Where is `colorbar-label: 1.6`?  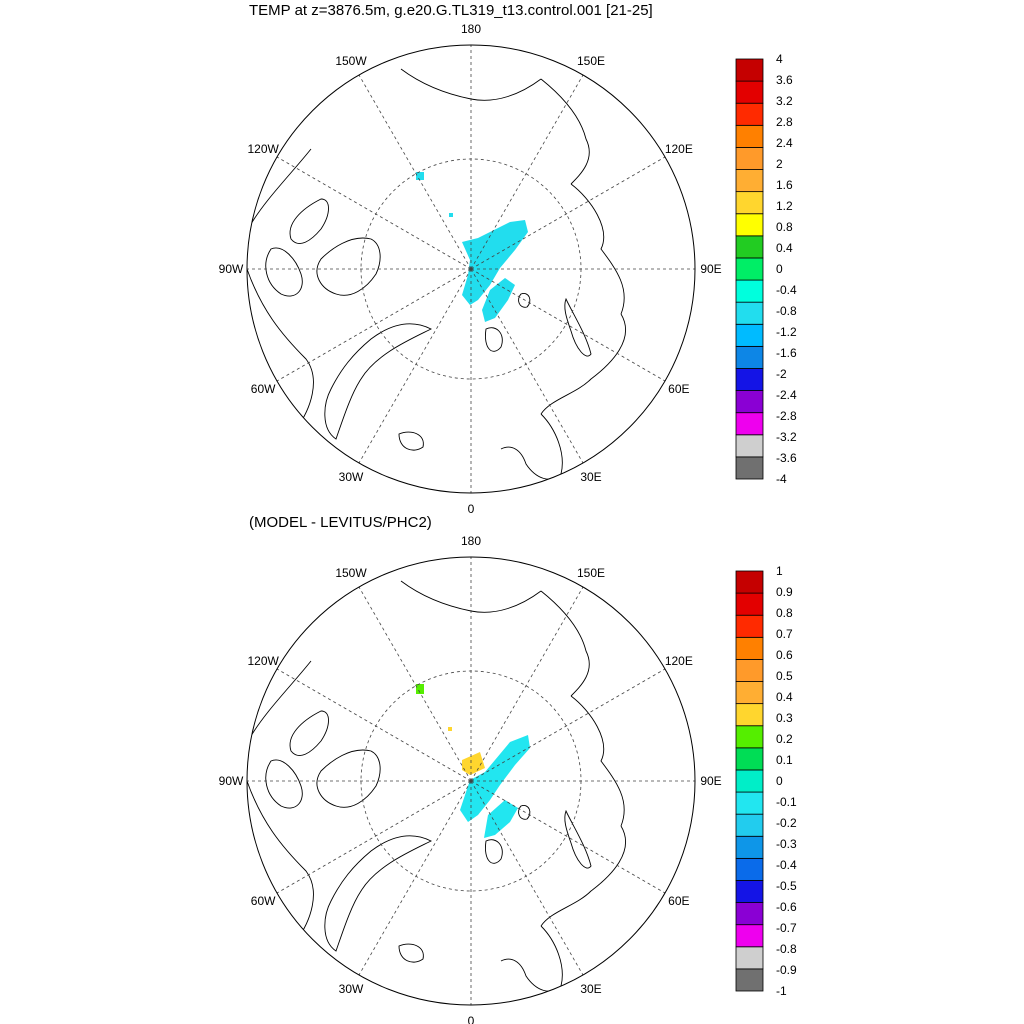
colorbar-label: 1.6 is located at coordinates (784, 185).